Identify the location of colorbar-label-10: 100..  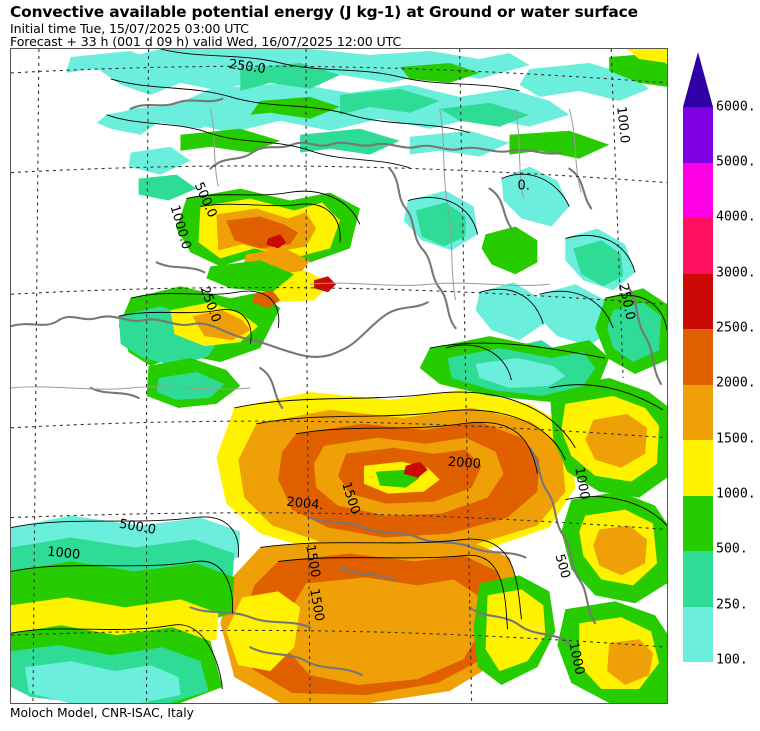
(732, 660).